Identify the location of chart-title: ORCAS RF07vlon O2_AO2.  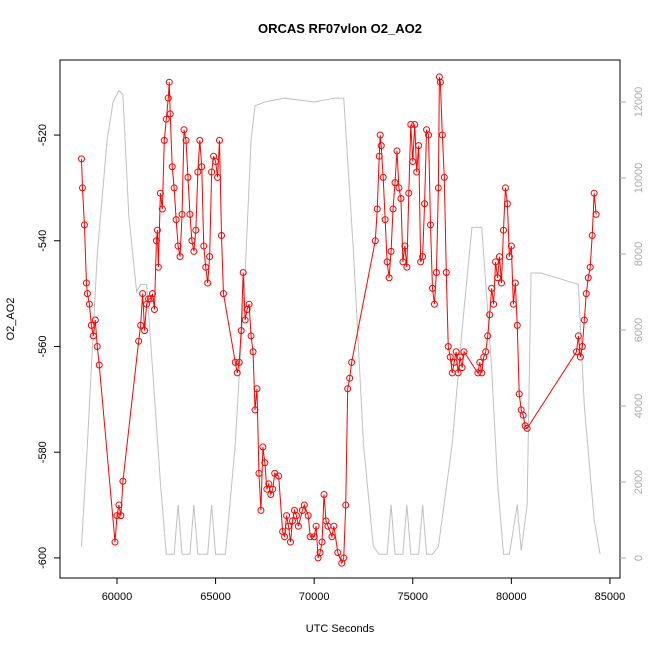
(340, 28).